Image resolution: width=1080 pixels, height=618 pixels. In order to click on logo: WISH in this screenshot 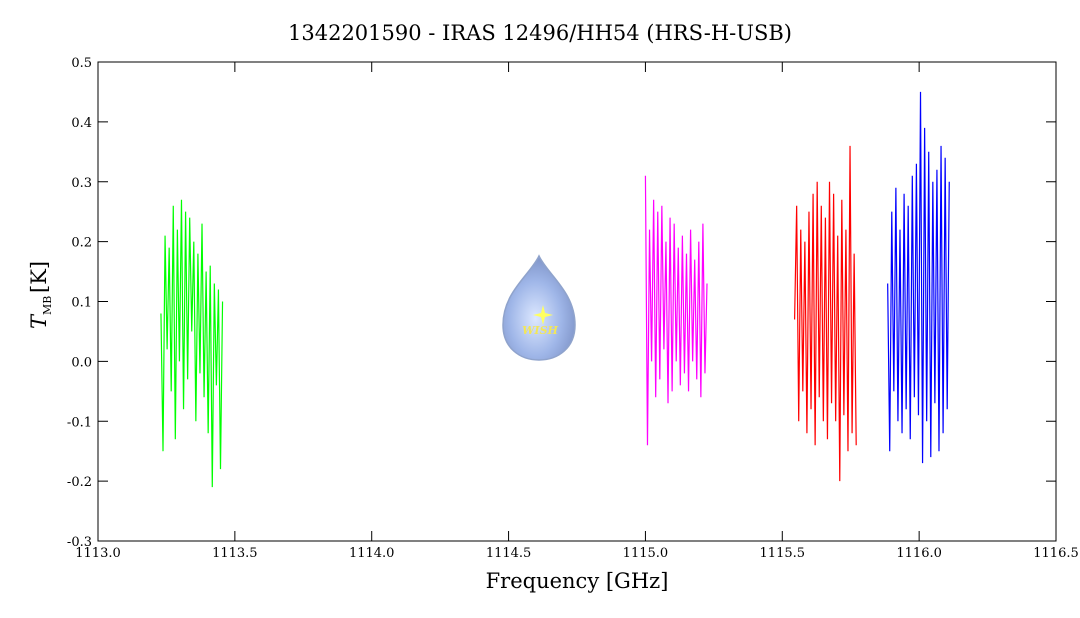, I will do `click(539, 307)`.